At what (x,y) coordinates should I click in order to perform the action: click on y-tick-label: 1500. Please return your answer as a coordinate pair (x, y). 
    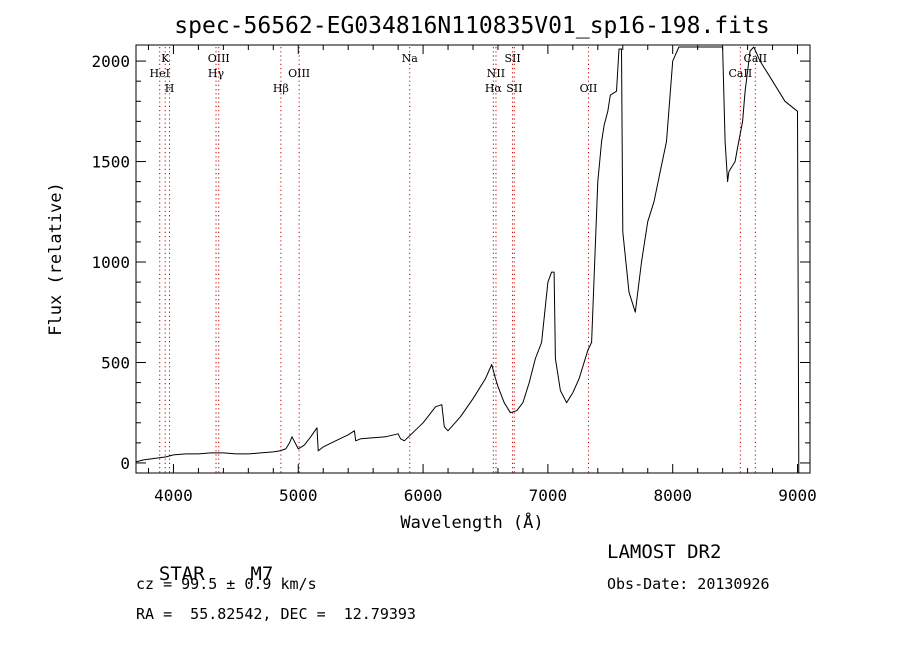
    Looking at the image, I should click on (110, 162).